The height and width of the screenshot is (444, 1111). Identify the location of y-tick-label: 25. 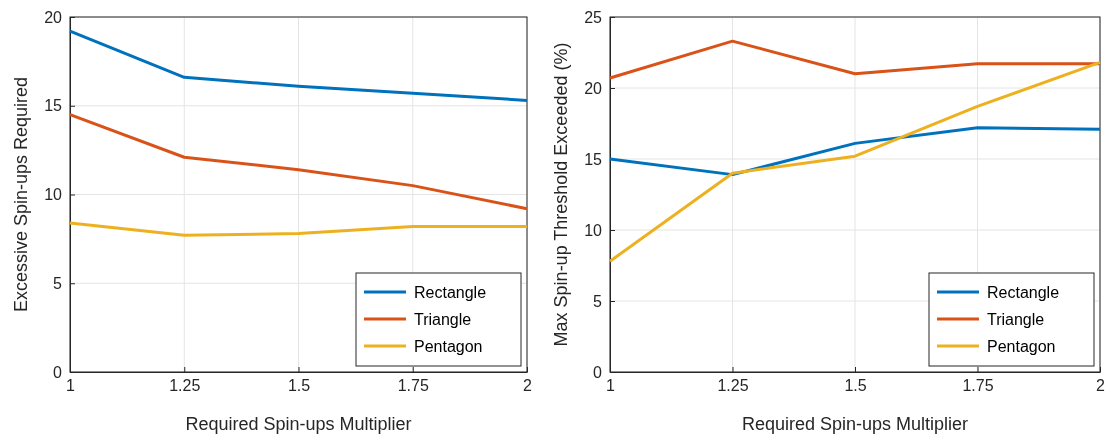
(593, 17).